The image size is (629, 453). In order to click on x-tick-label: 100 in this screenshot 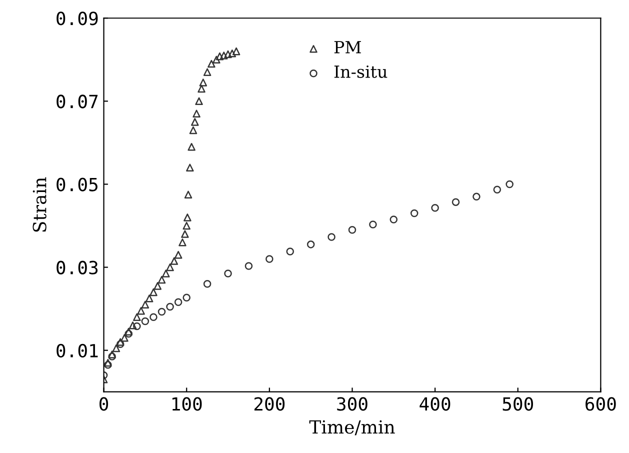, I will do `click(187, 404)`.